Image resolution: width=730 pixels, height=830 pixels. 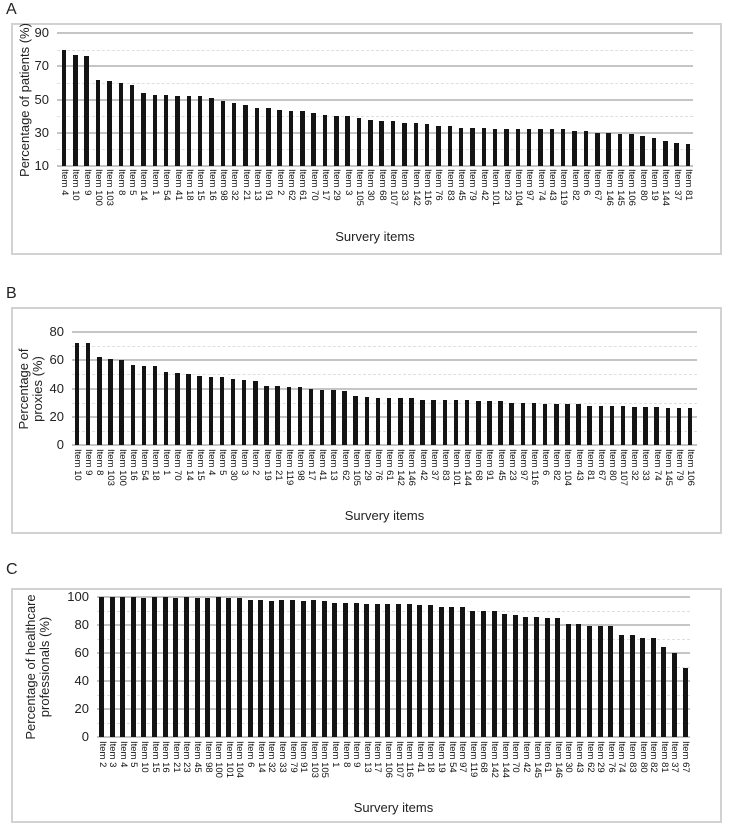 I want to click on x-tick-label: Item 4, so click(x=211, y=462).